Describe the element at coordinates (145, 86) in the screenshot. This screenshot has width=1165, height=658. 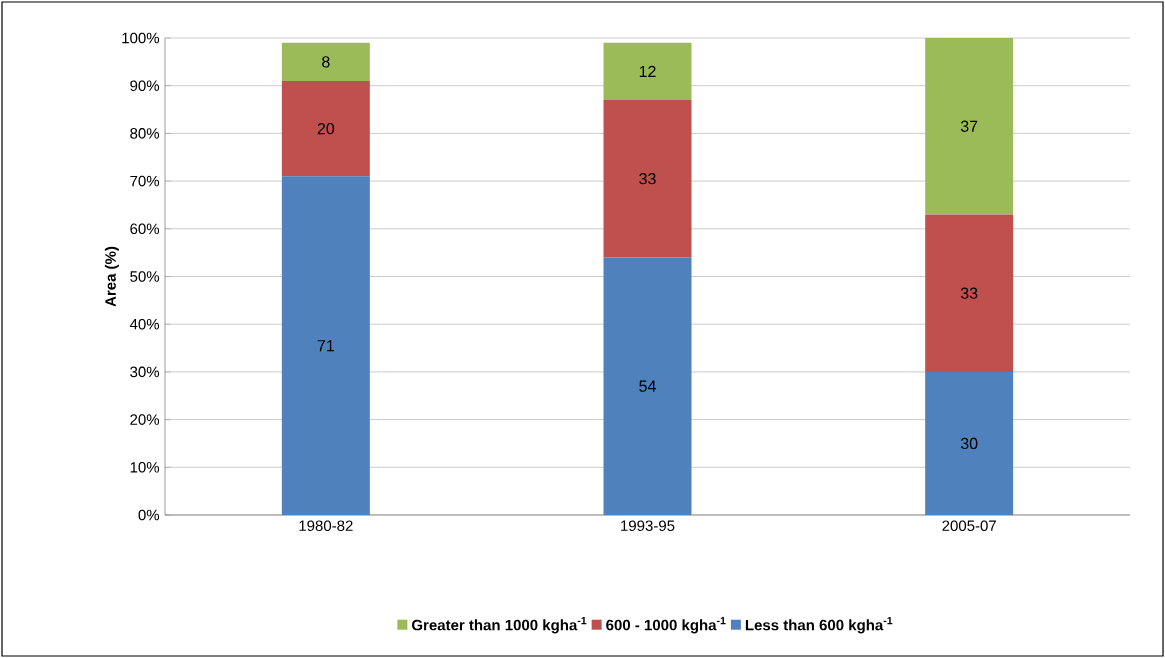
I see `y-tick-label: 90%` at that location.